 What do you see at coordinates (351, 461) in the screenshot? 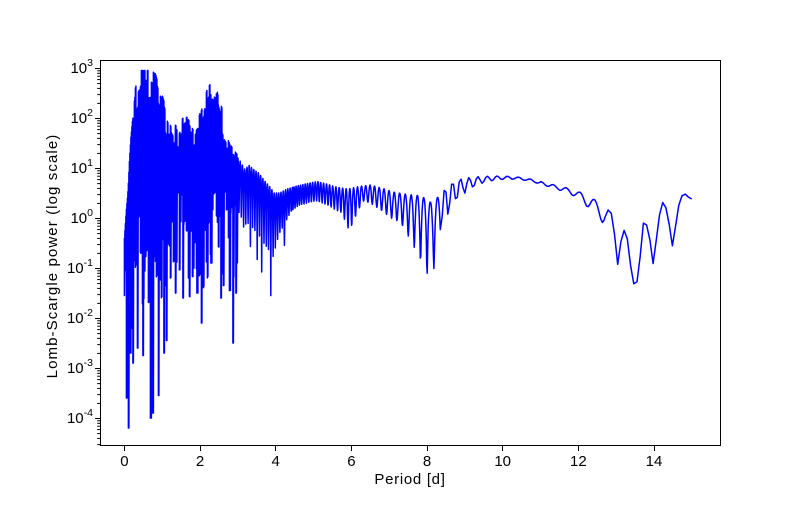
I see `svg-text: 6` at bounding box center [351, 461].